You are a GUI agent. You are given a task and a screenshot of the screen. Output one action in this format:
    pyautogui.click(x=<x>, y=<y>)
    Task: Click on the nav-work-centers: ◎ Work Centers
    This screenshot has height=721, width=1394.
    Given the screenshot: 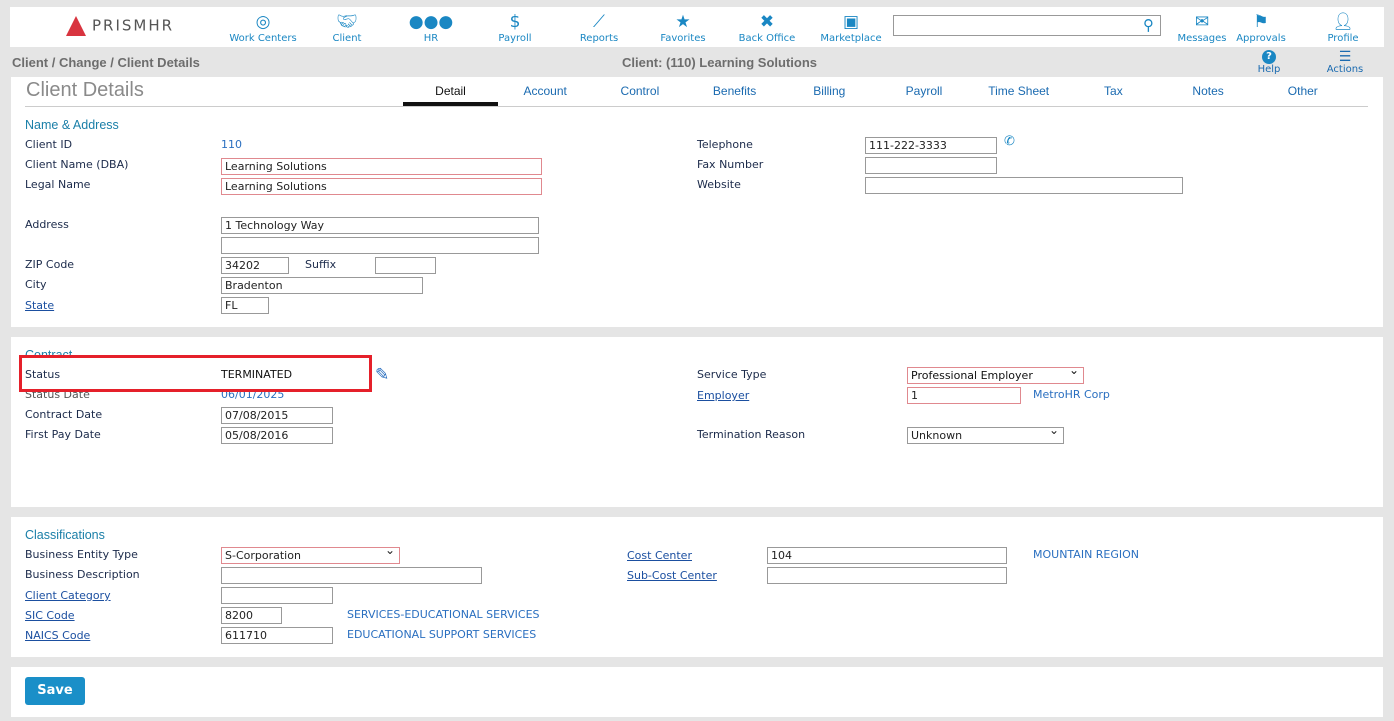 What is the action you would take?
    pyautogui.click(x=263, y=27)
    